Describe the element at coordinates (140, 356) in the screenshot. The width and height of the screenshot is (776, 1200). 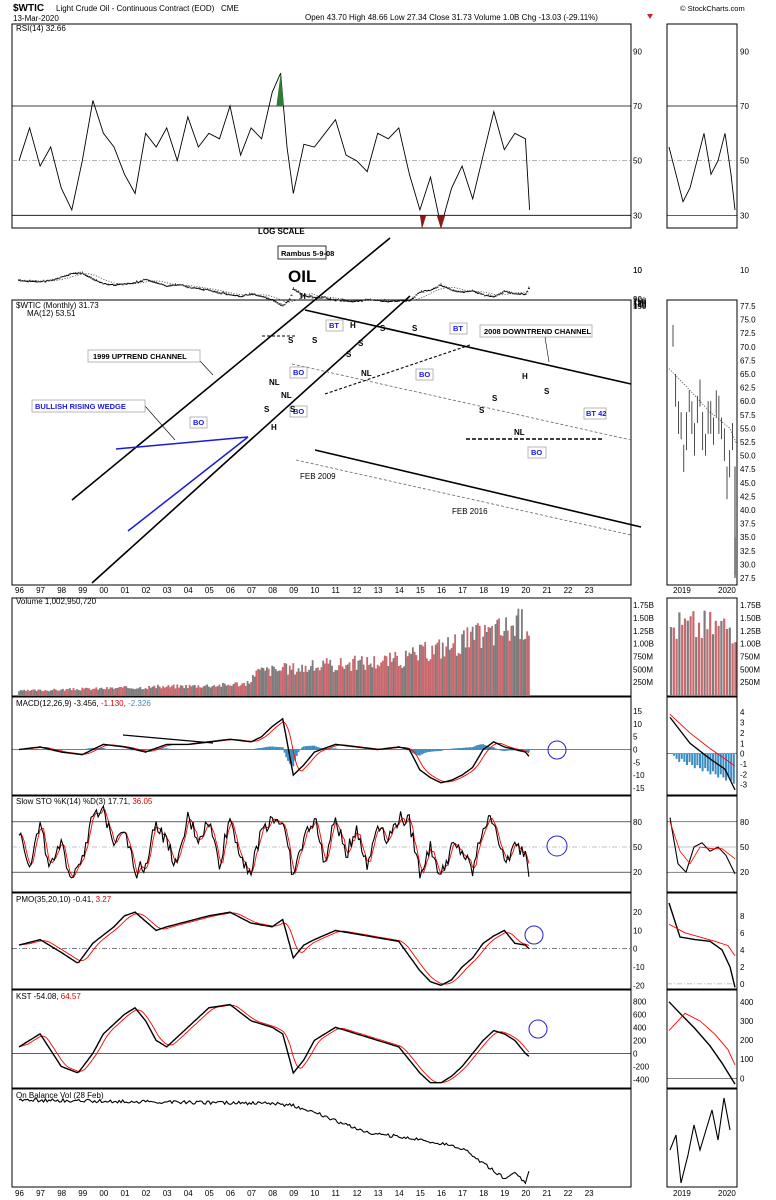
I see `uptrend-label: 1999 UPTREND CHANNEL` at that location.